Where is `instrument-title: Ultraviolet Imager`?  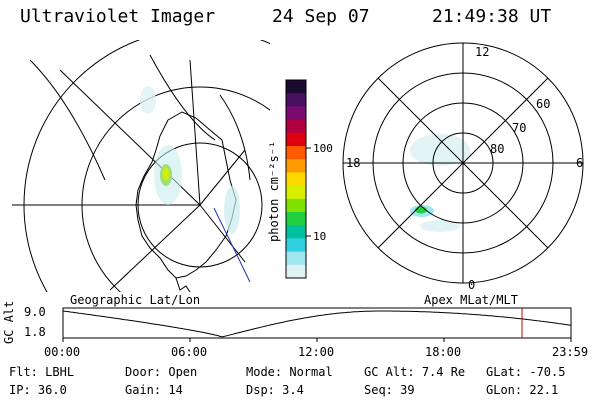
instrument-title: Ultraviolet Imager is located at coordinates (118, 16).